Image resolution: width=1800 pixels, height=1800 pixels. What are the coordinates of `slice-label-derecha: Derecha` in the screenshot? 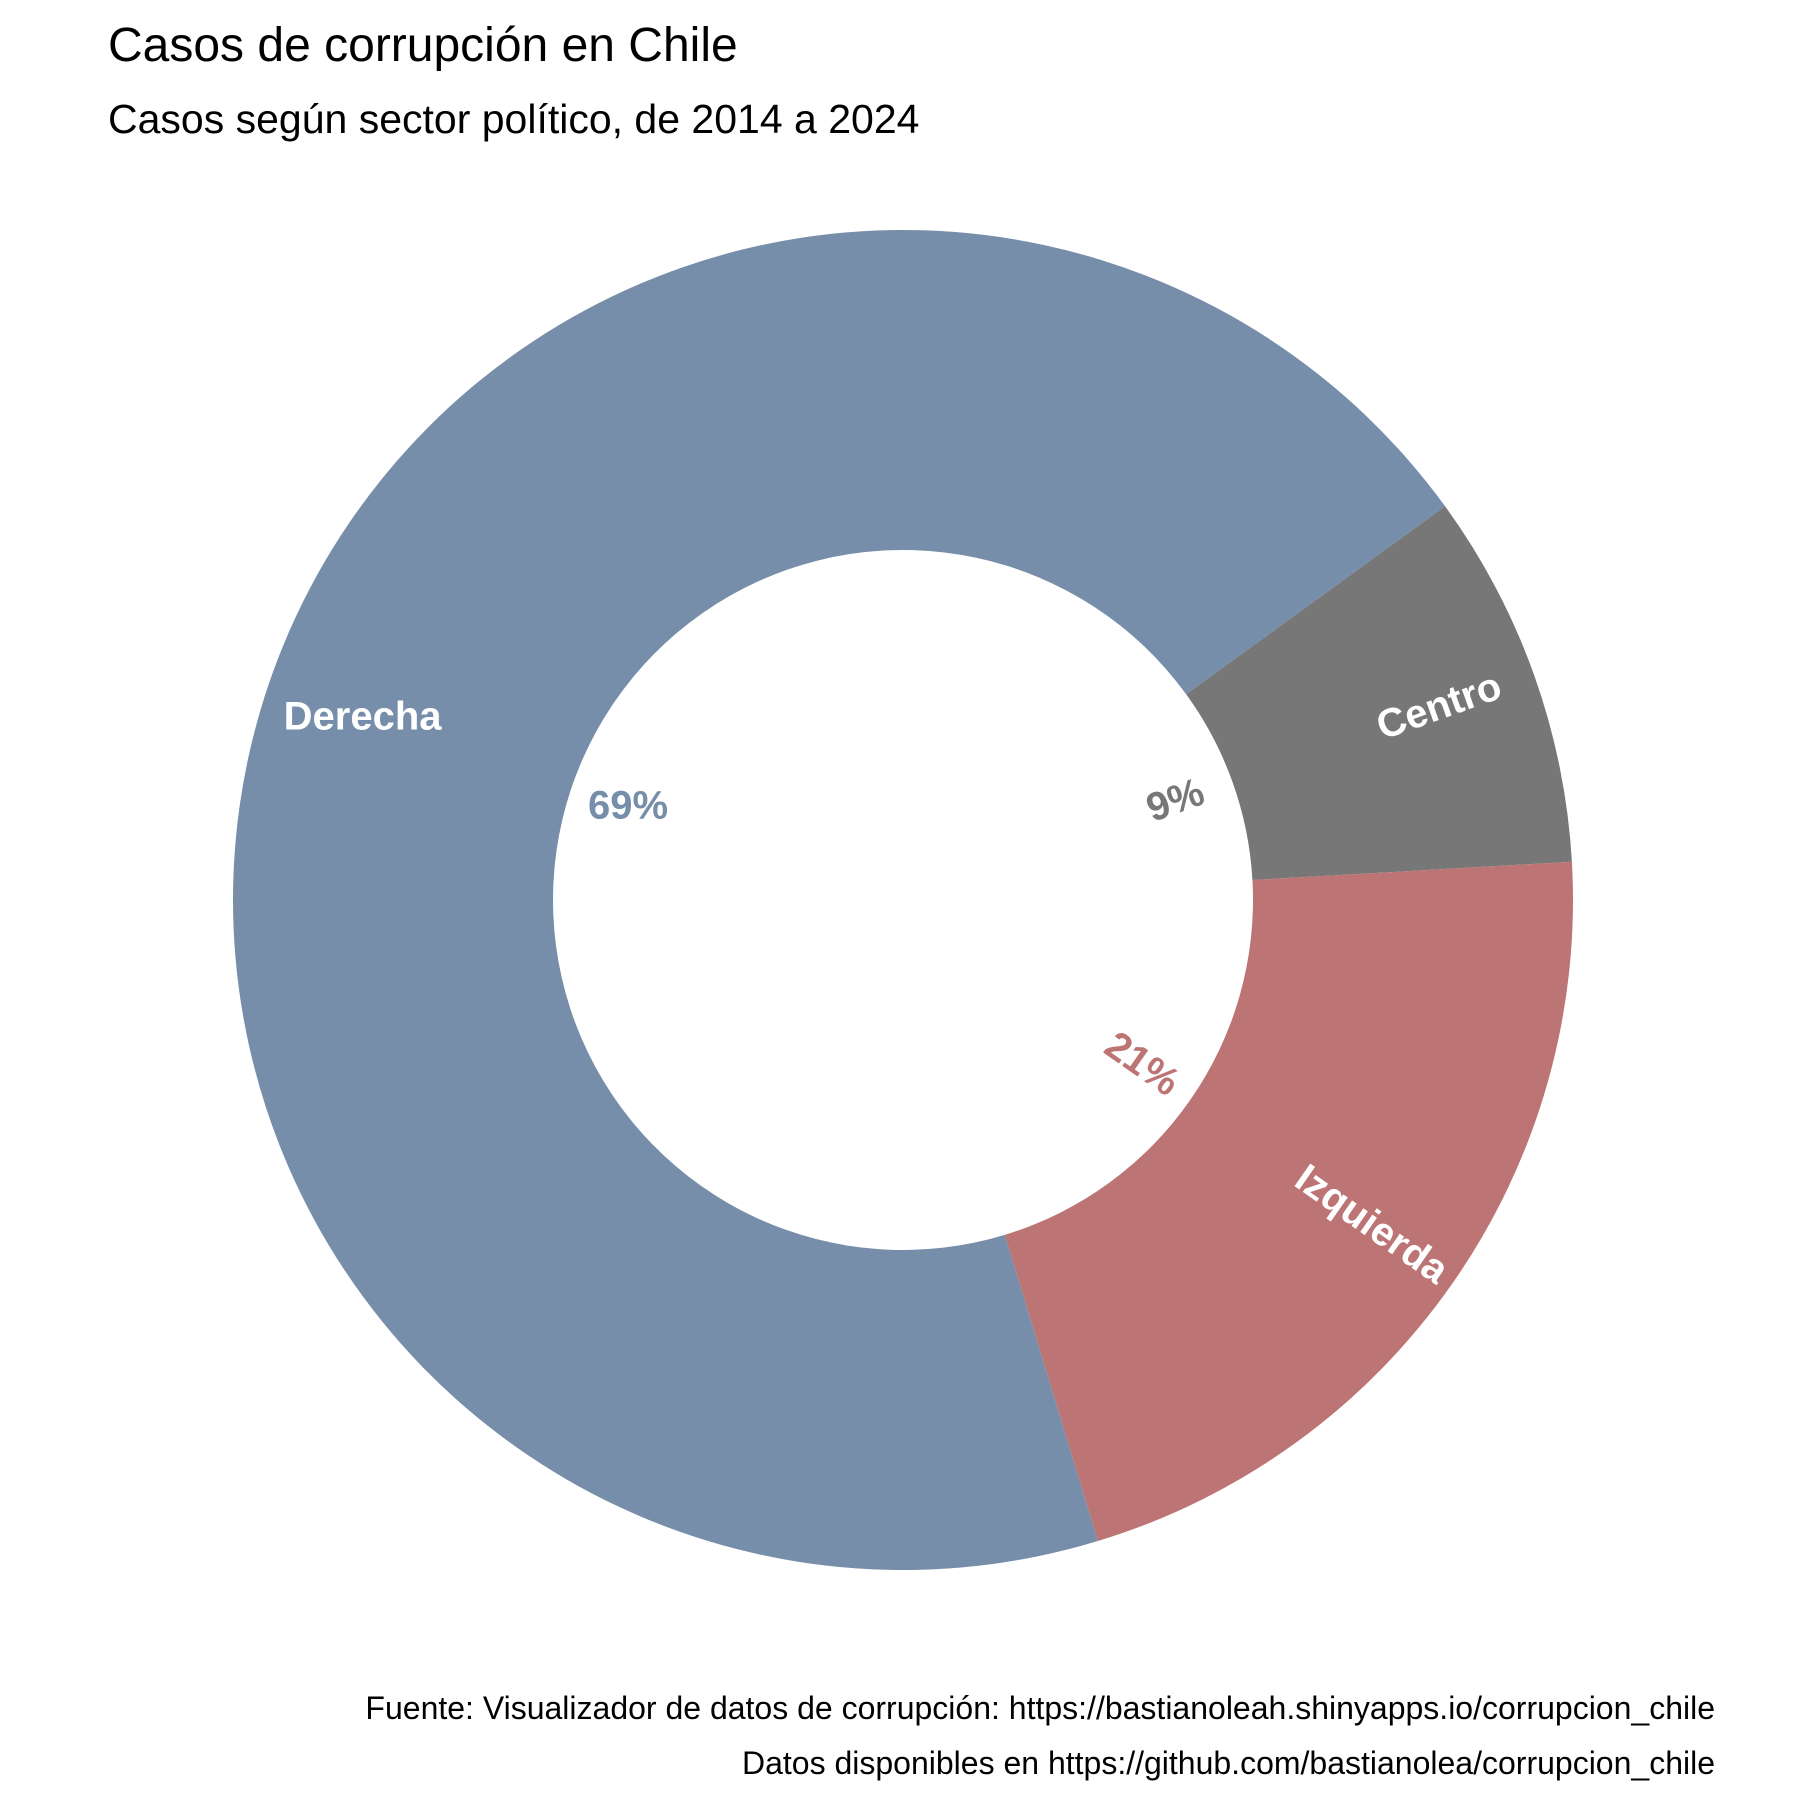 It's located at (363, 716).